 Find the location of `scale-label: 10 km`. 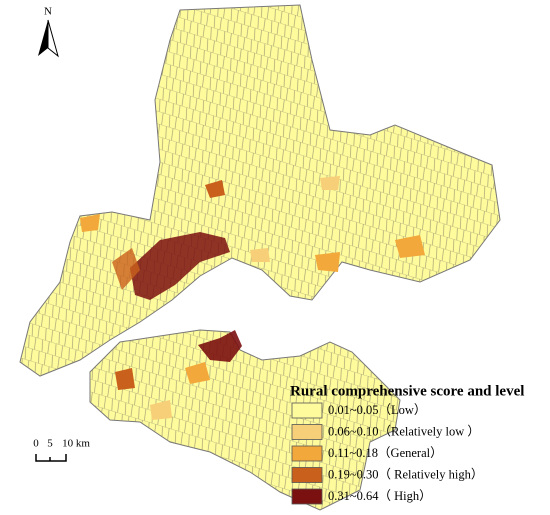

scale-label: 10 km is located at coordinates (76, 444).